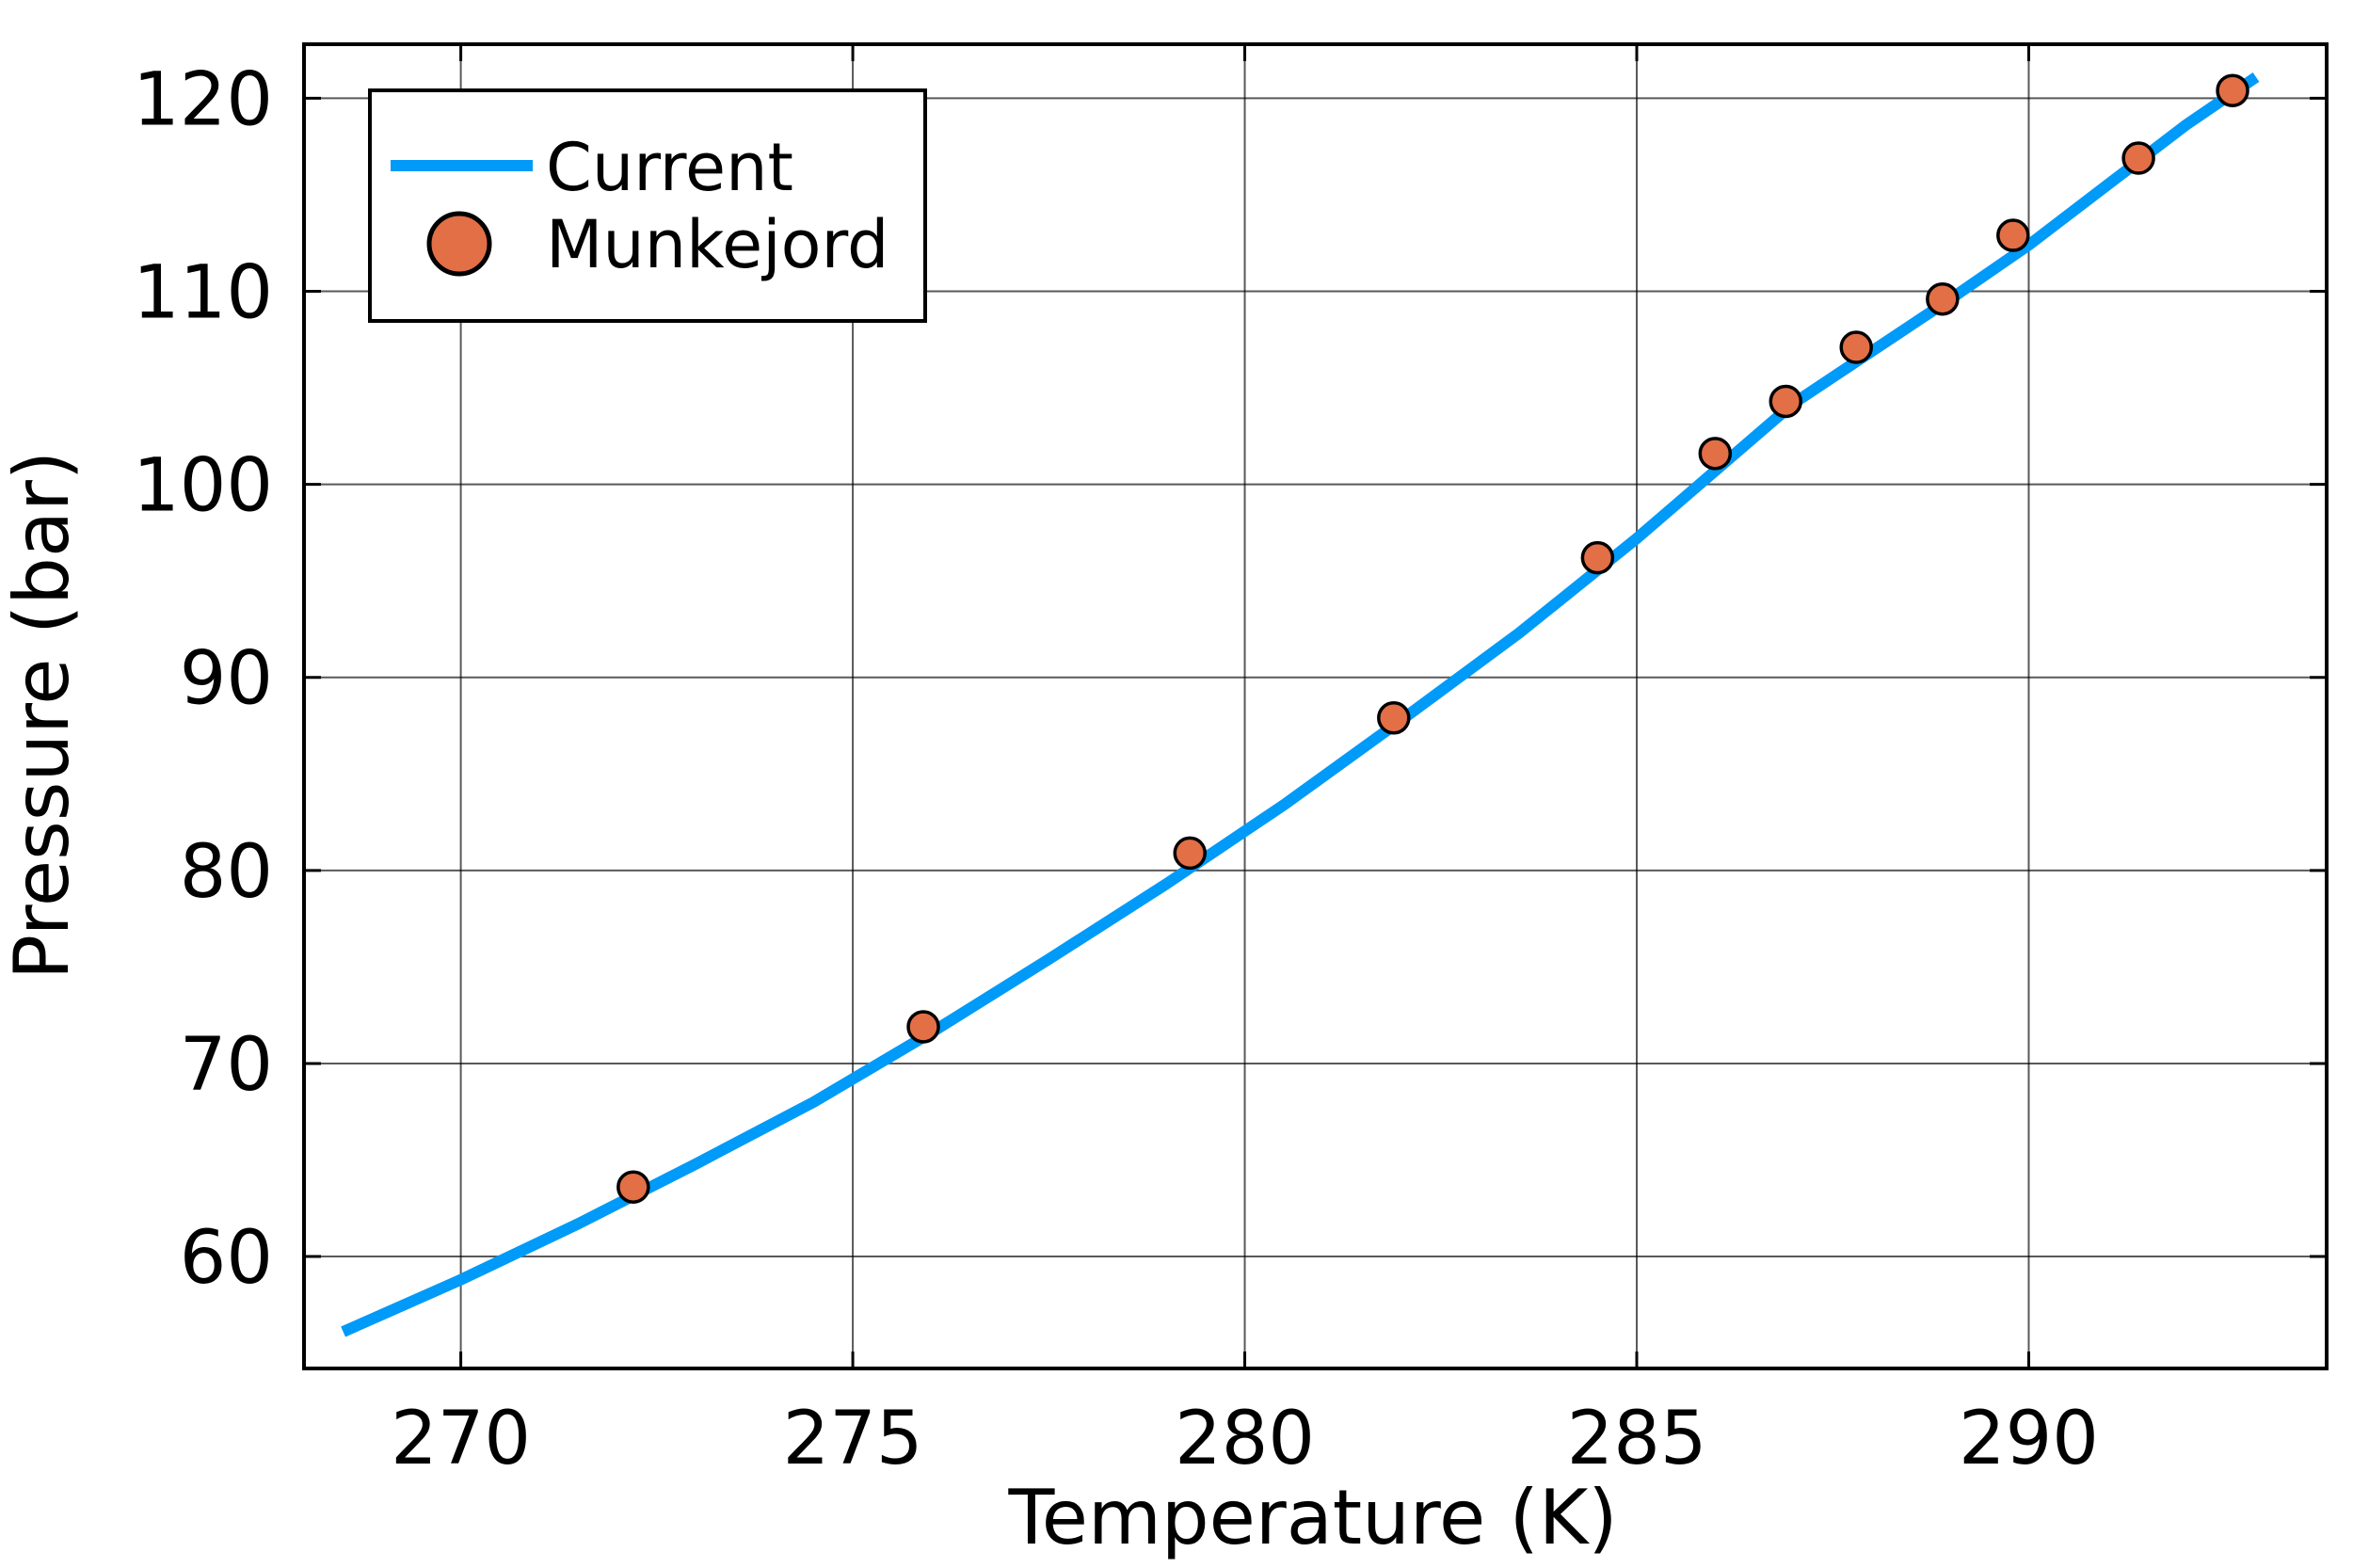 This screenshot has height=1568, width=2353. What do you see at coordinates (226, 679) in the screenshot?
I see `y-tick-label: 90` at bounding box center [226, 679].